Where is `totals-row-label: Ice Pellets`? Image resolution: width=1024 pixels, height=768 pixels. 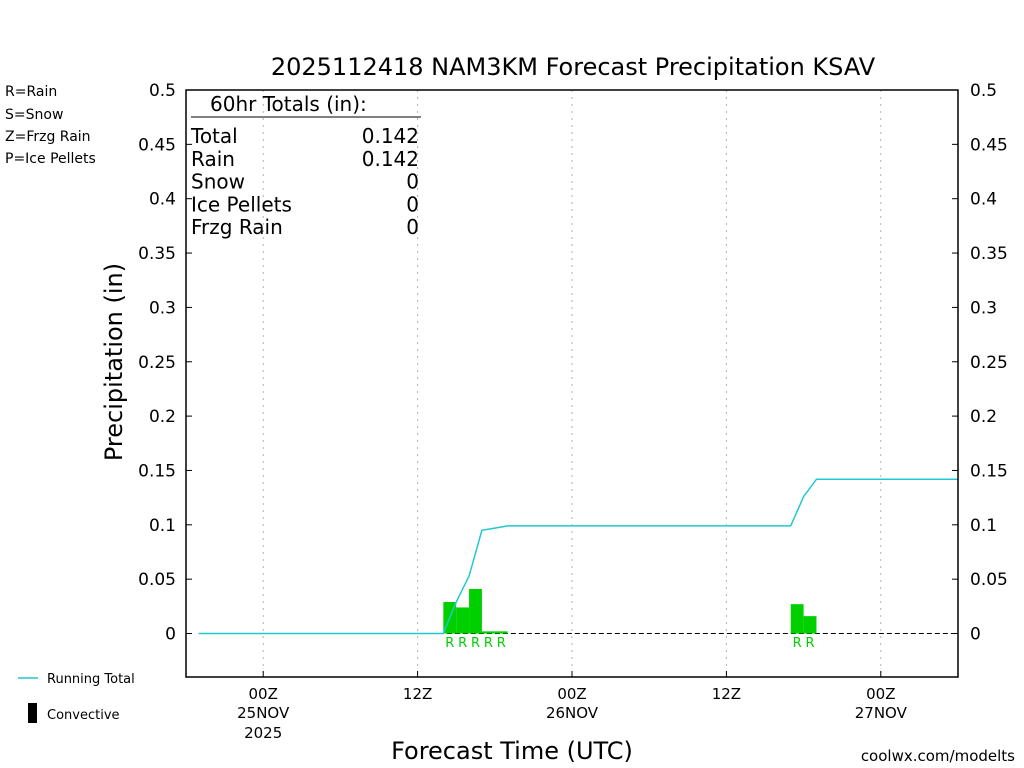
totals-row-label: Ice Pellets is located at coordinates (241, 204).